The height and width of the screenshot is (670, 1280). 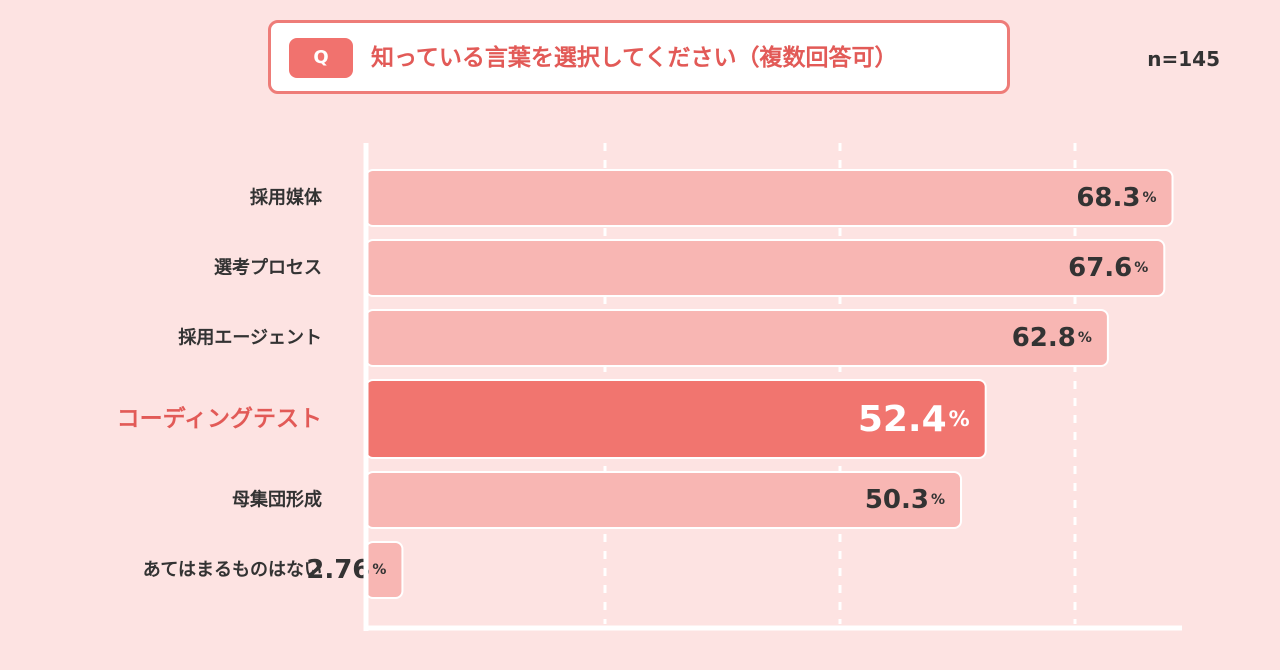 I want to click on category-label: コーディングテスト, so click(x=219, y=418).